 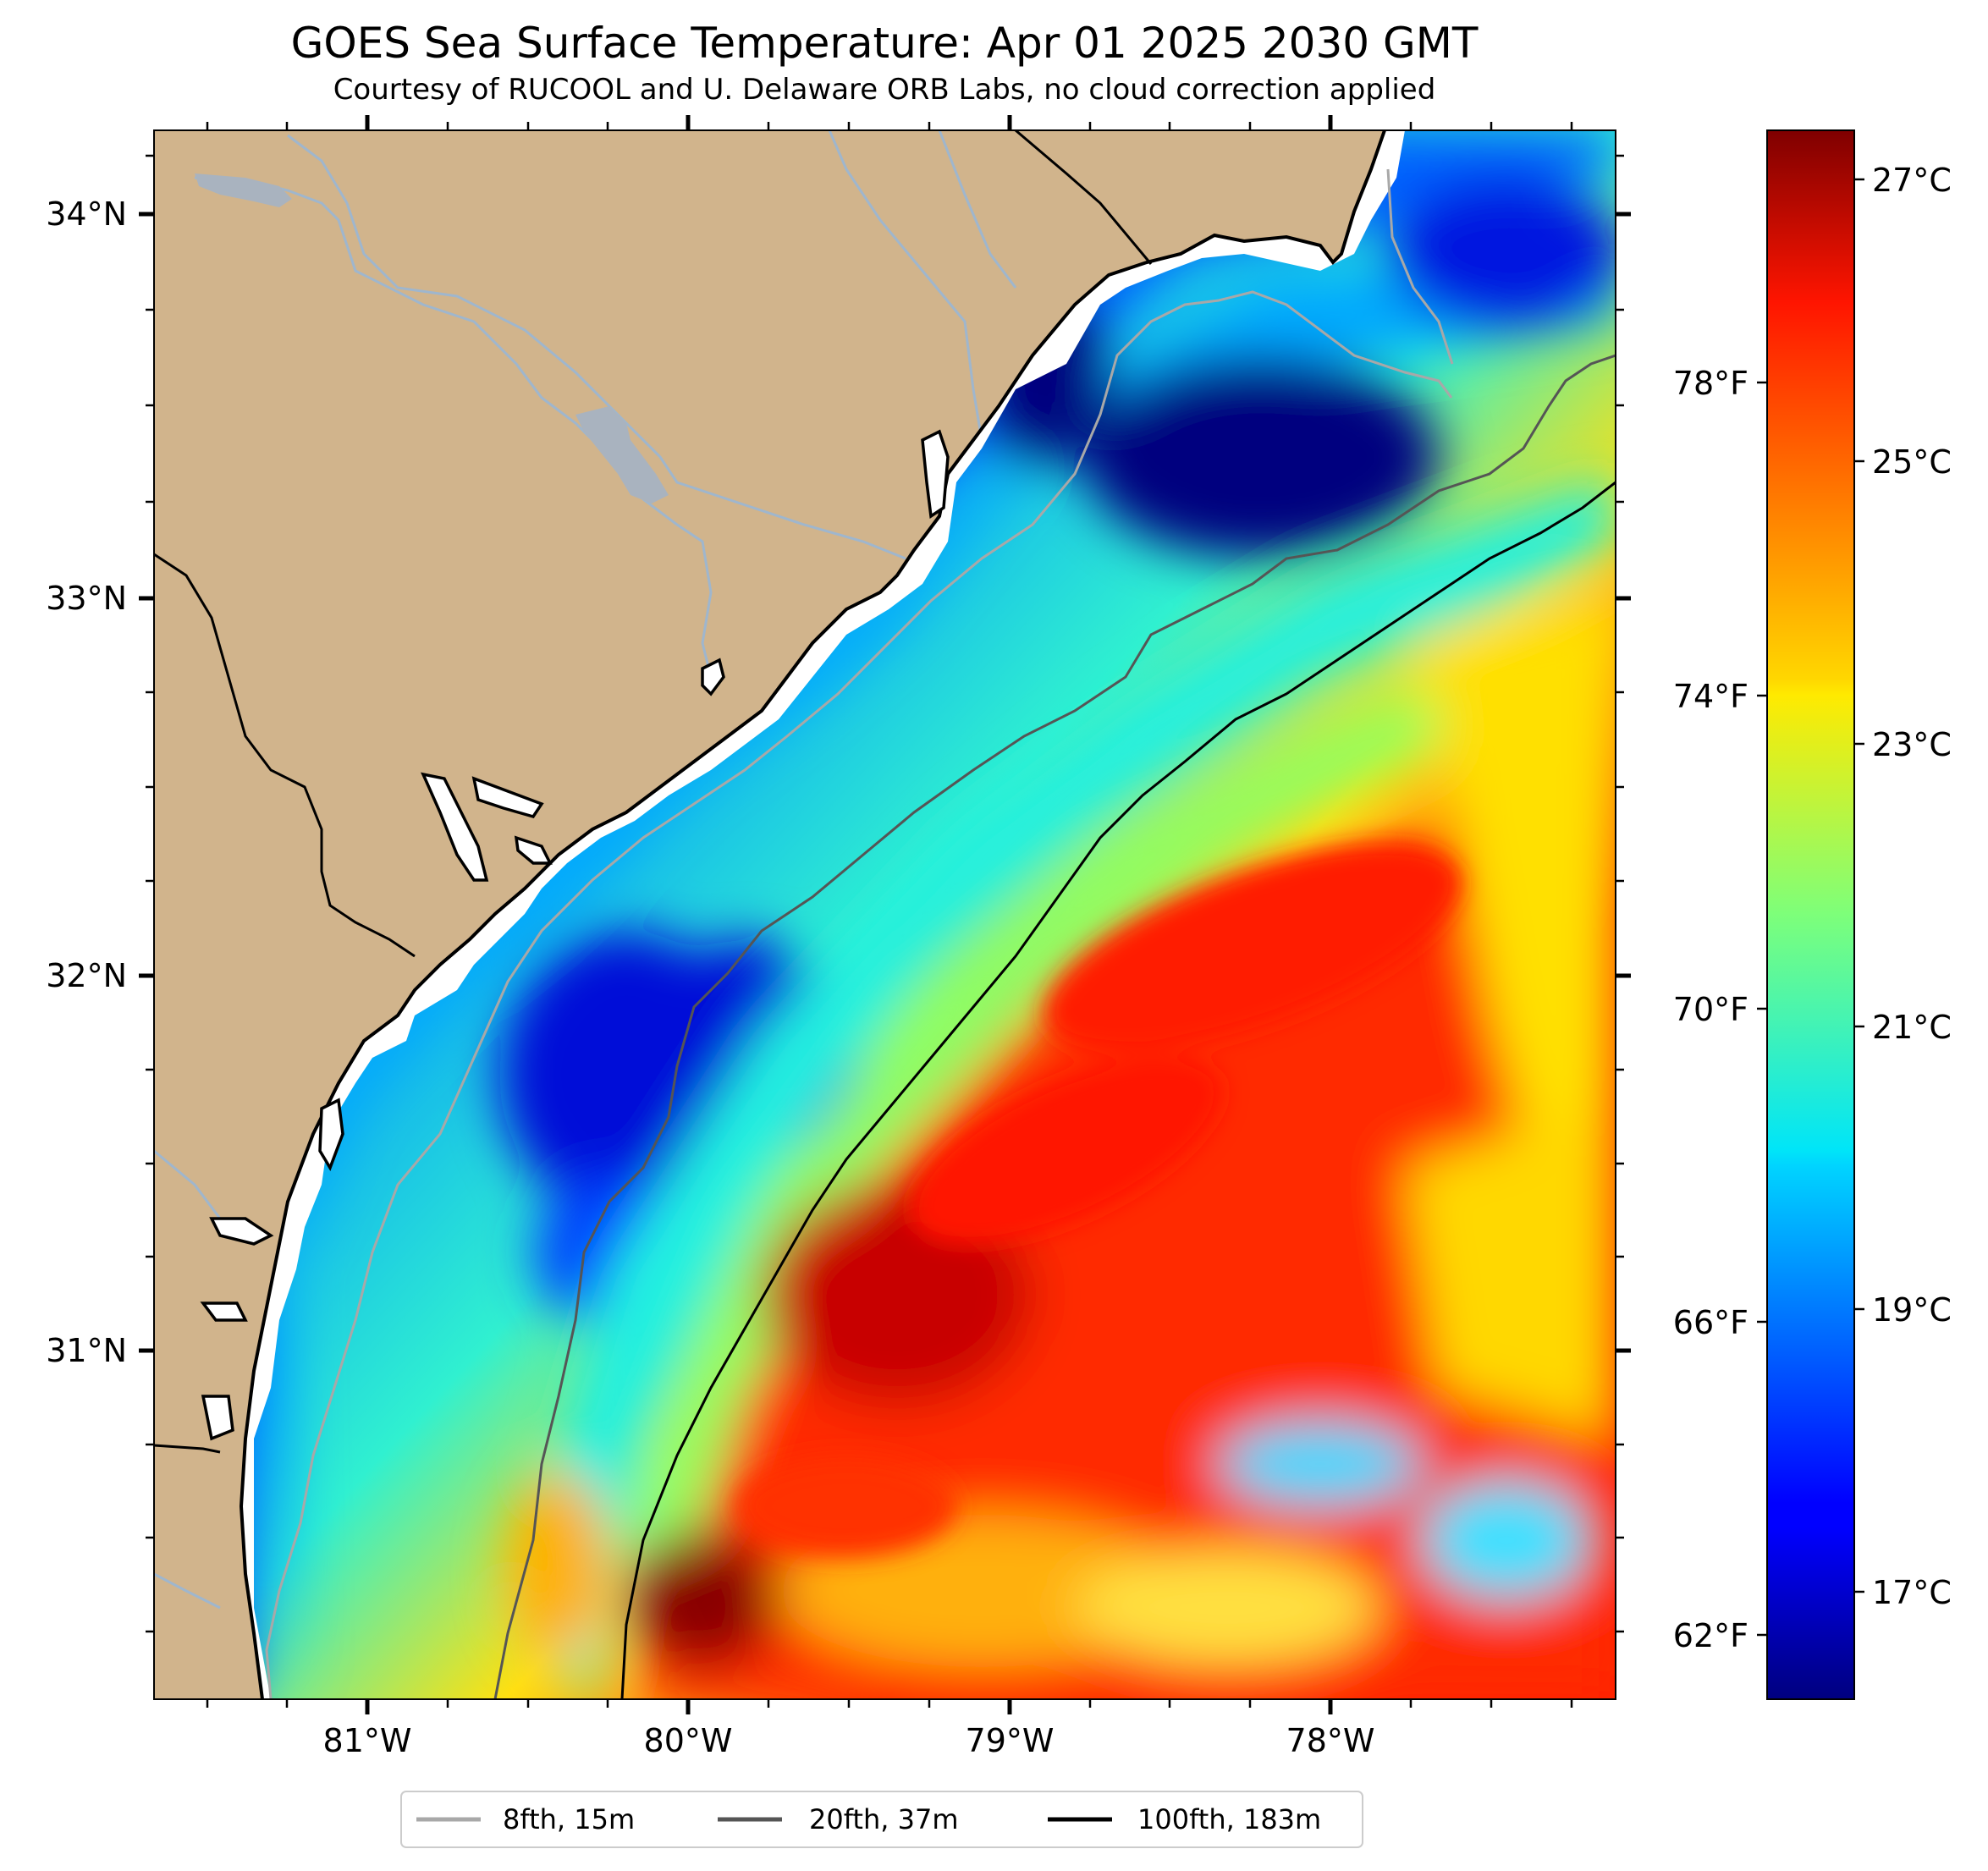 I want to click on lat-label: 33°N, so click(x=86, y=599).